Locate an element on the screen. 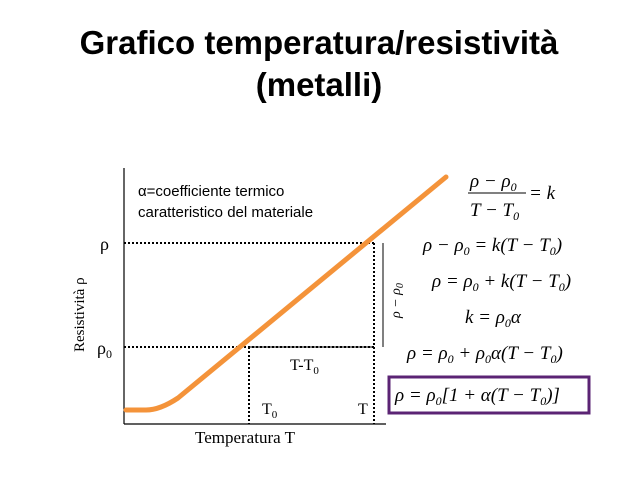  delta-rho-label: ρ − ρ0 is located at coordinates (397, 301).